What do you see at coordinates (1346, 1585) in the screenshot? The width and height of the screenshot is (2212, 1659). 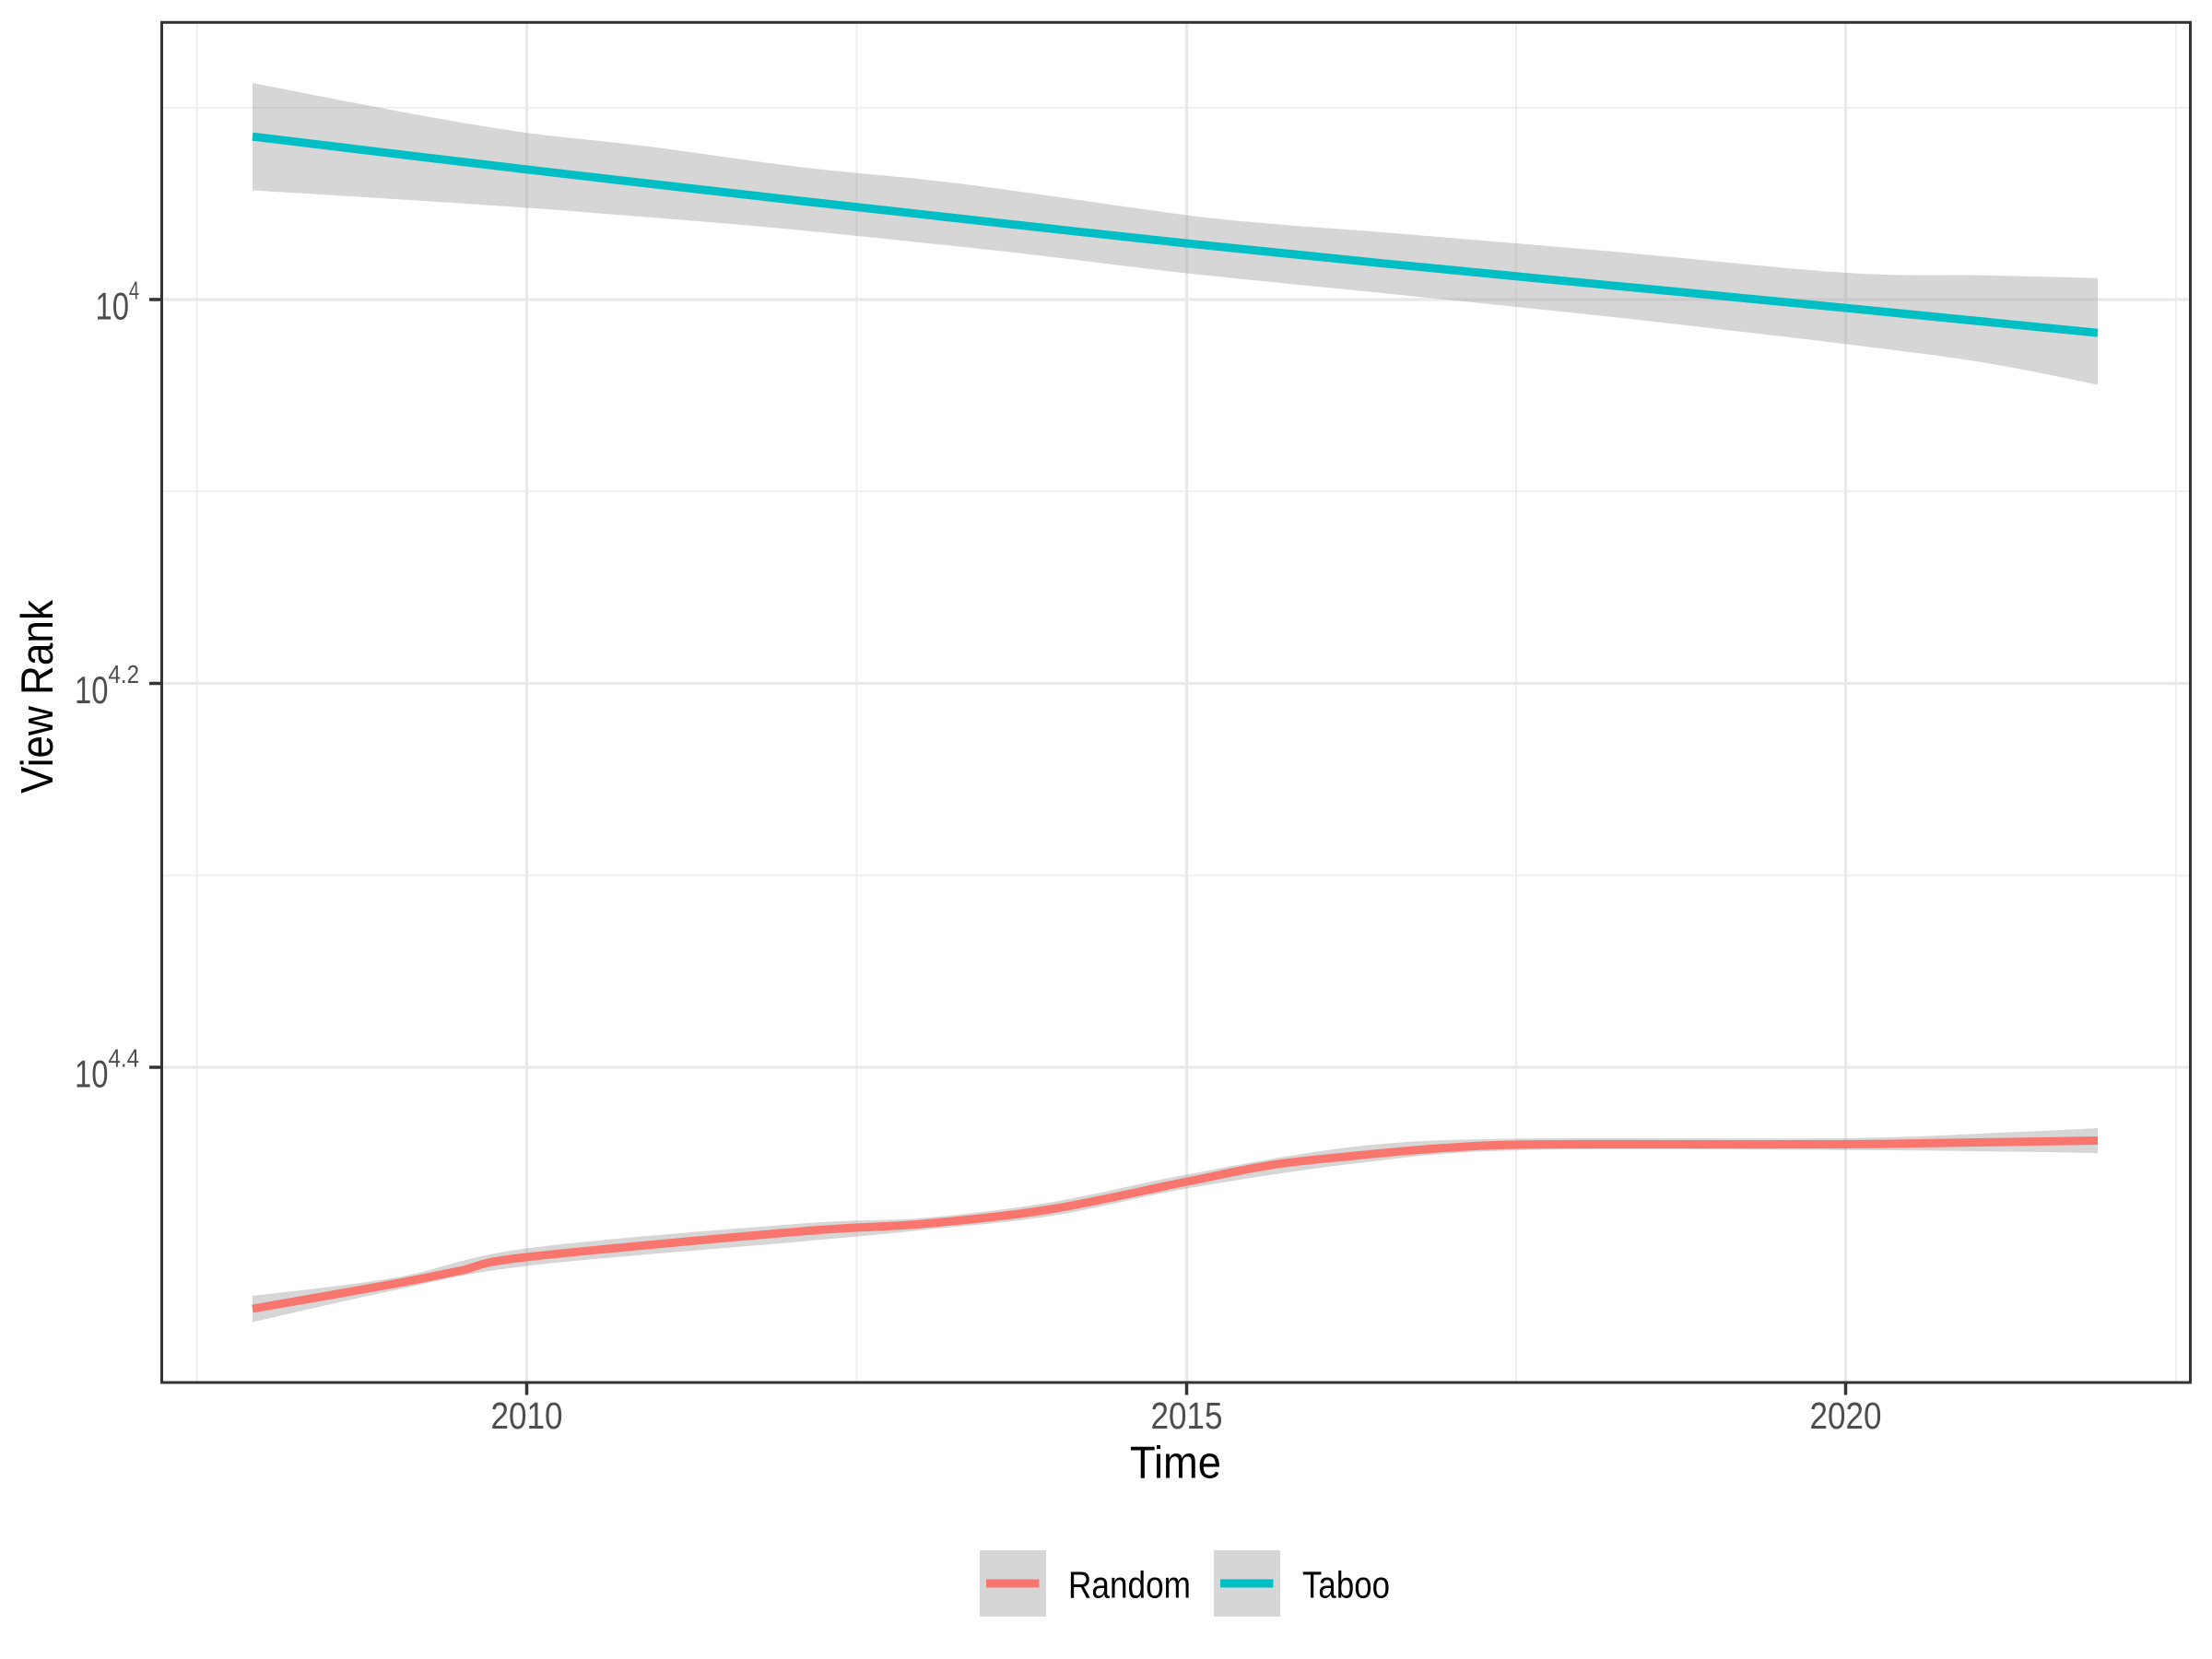 I see `svg-text: Taboo` at bounding box center [1346, 1585].